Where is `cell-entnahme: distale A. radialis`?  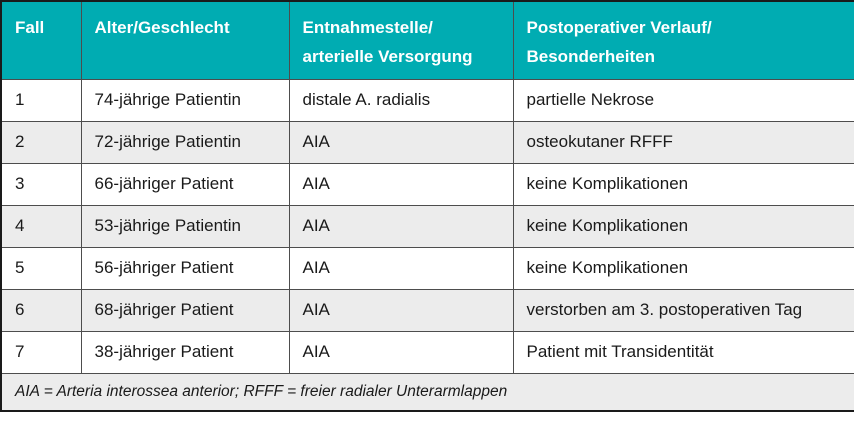
cell-entnahme: distale A. radialis is located at coordinates (401, 100).